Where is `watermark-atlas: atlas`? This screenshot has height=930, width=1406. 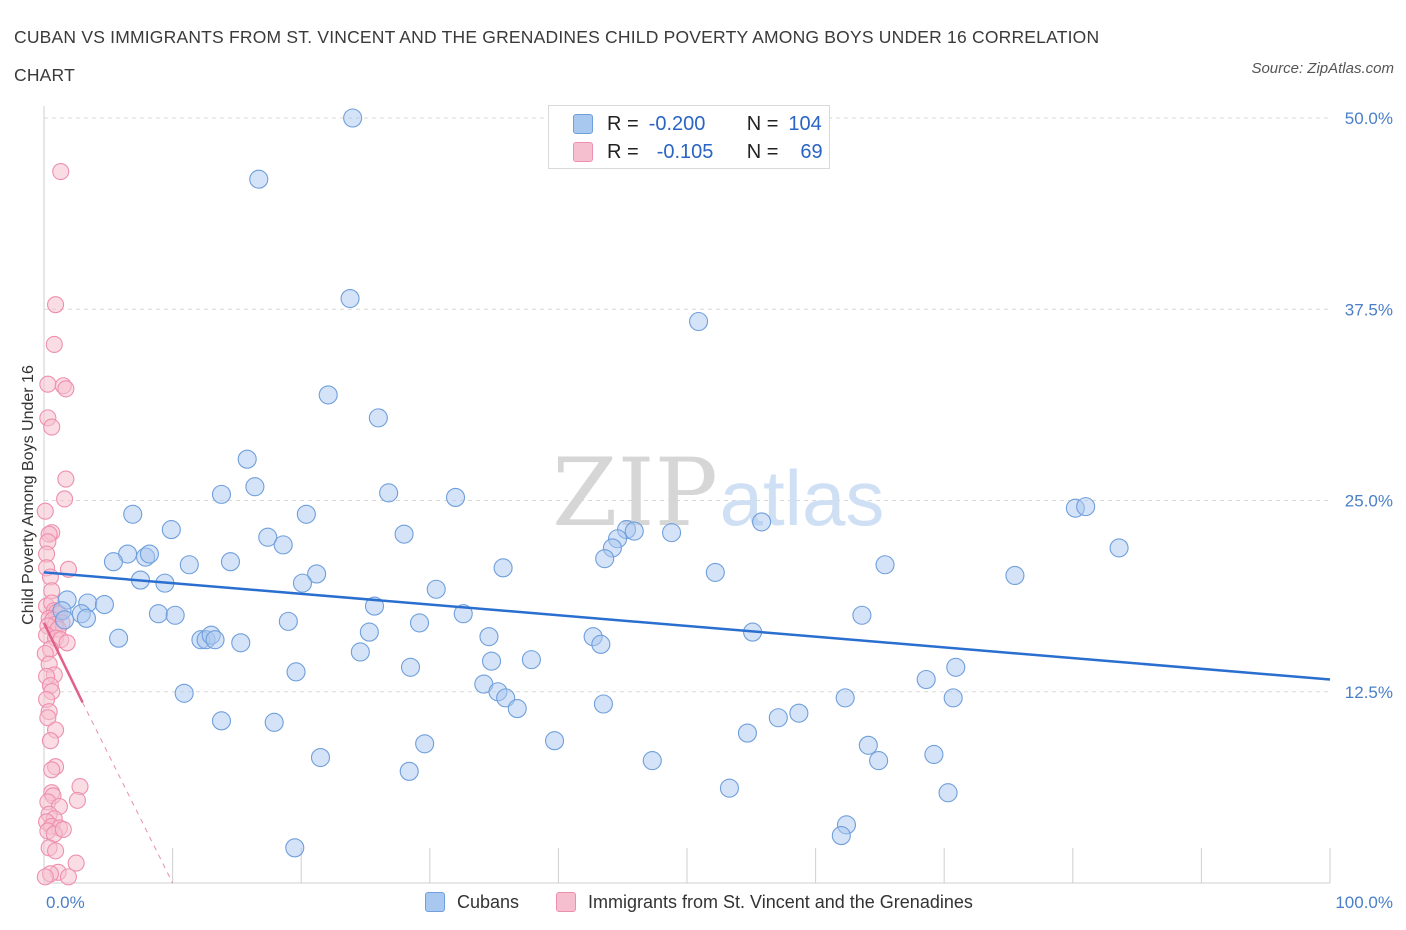 watermark-atlas: atlas is located at coordinates (802, 498).